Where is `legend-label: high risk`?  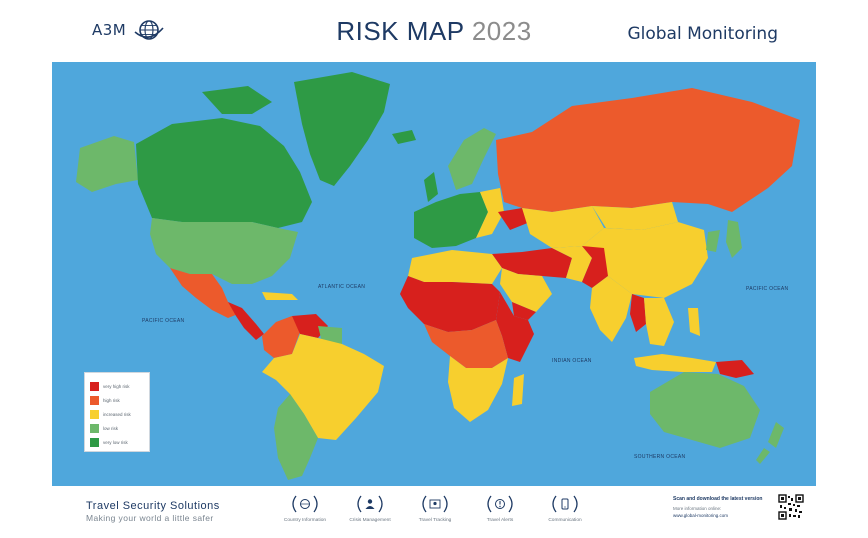 legend-label: high risk is located at coordinates (111, 400).